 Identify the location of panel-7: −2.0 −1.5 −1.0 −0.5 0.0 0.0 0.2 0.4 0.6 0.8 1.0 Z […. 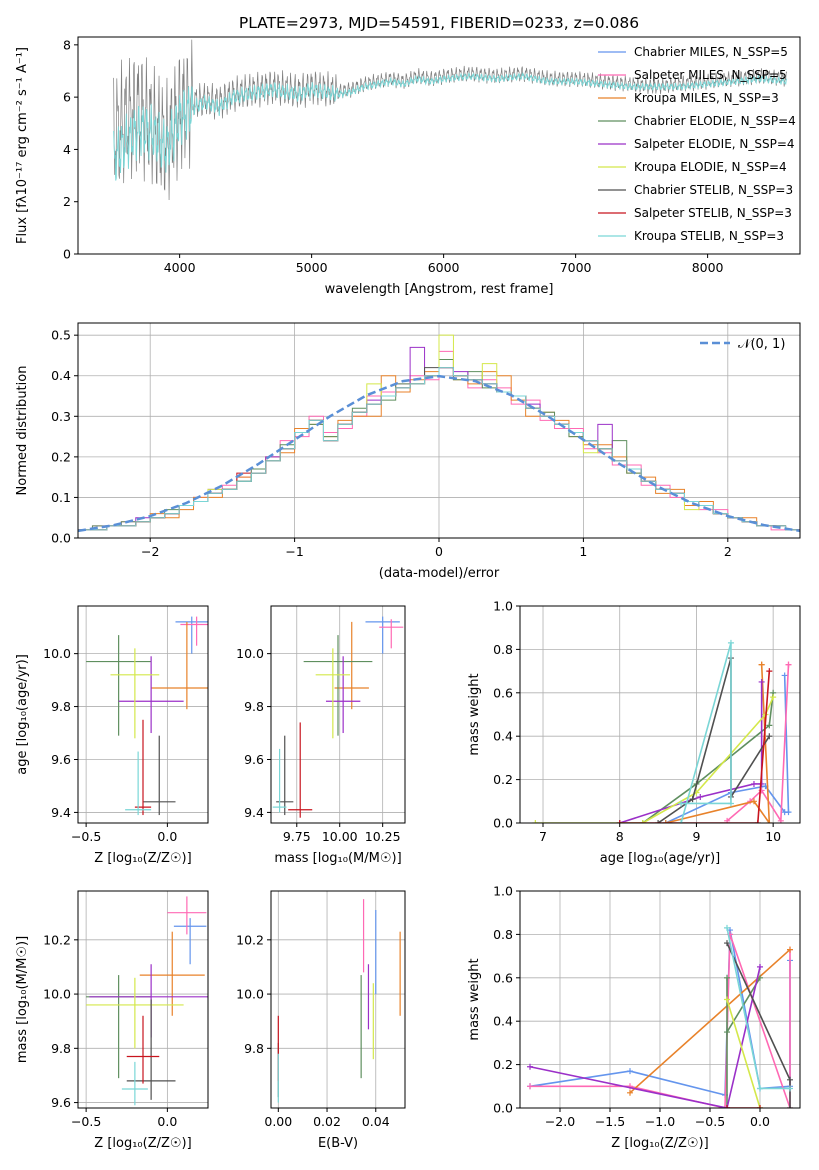
(634, 1017).